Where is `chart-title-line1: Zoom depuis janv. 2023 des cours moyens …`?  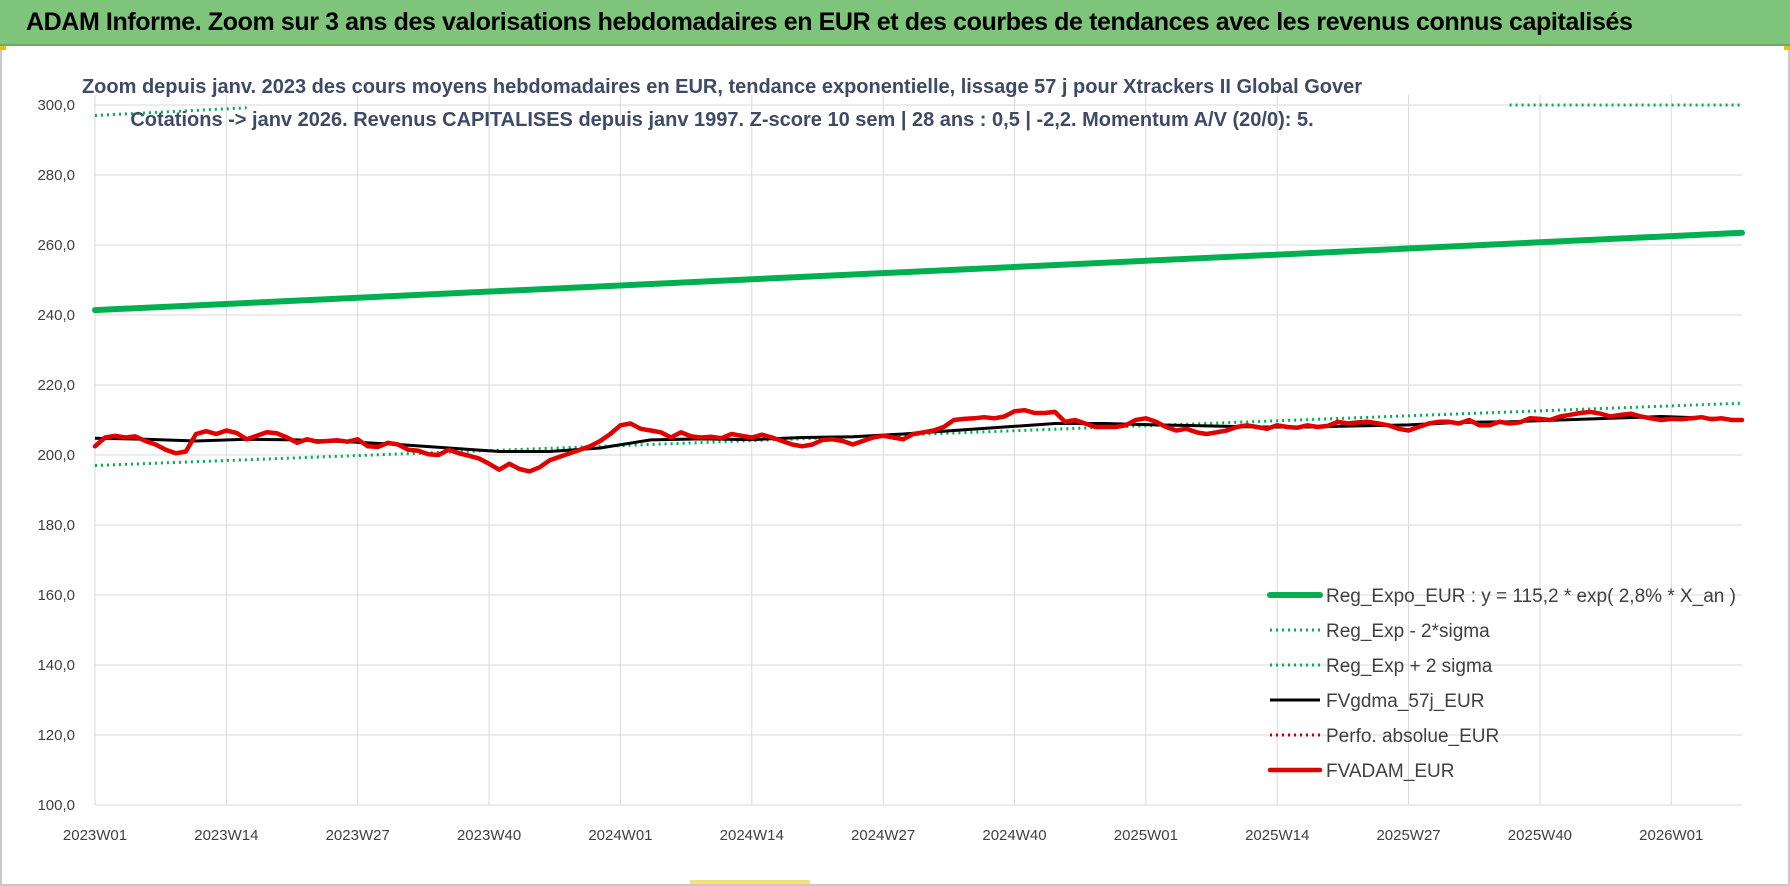
chart-title-line1: Zoom depuis janv. 2023 des cours moyens … is located at coordinates (722, 87).